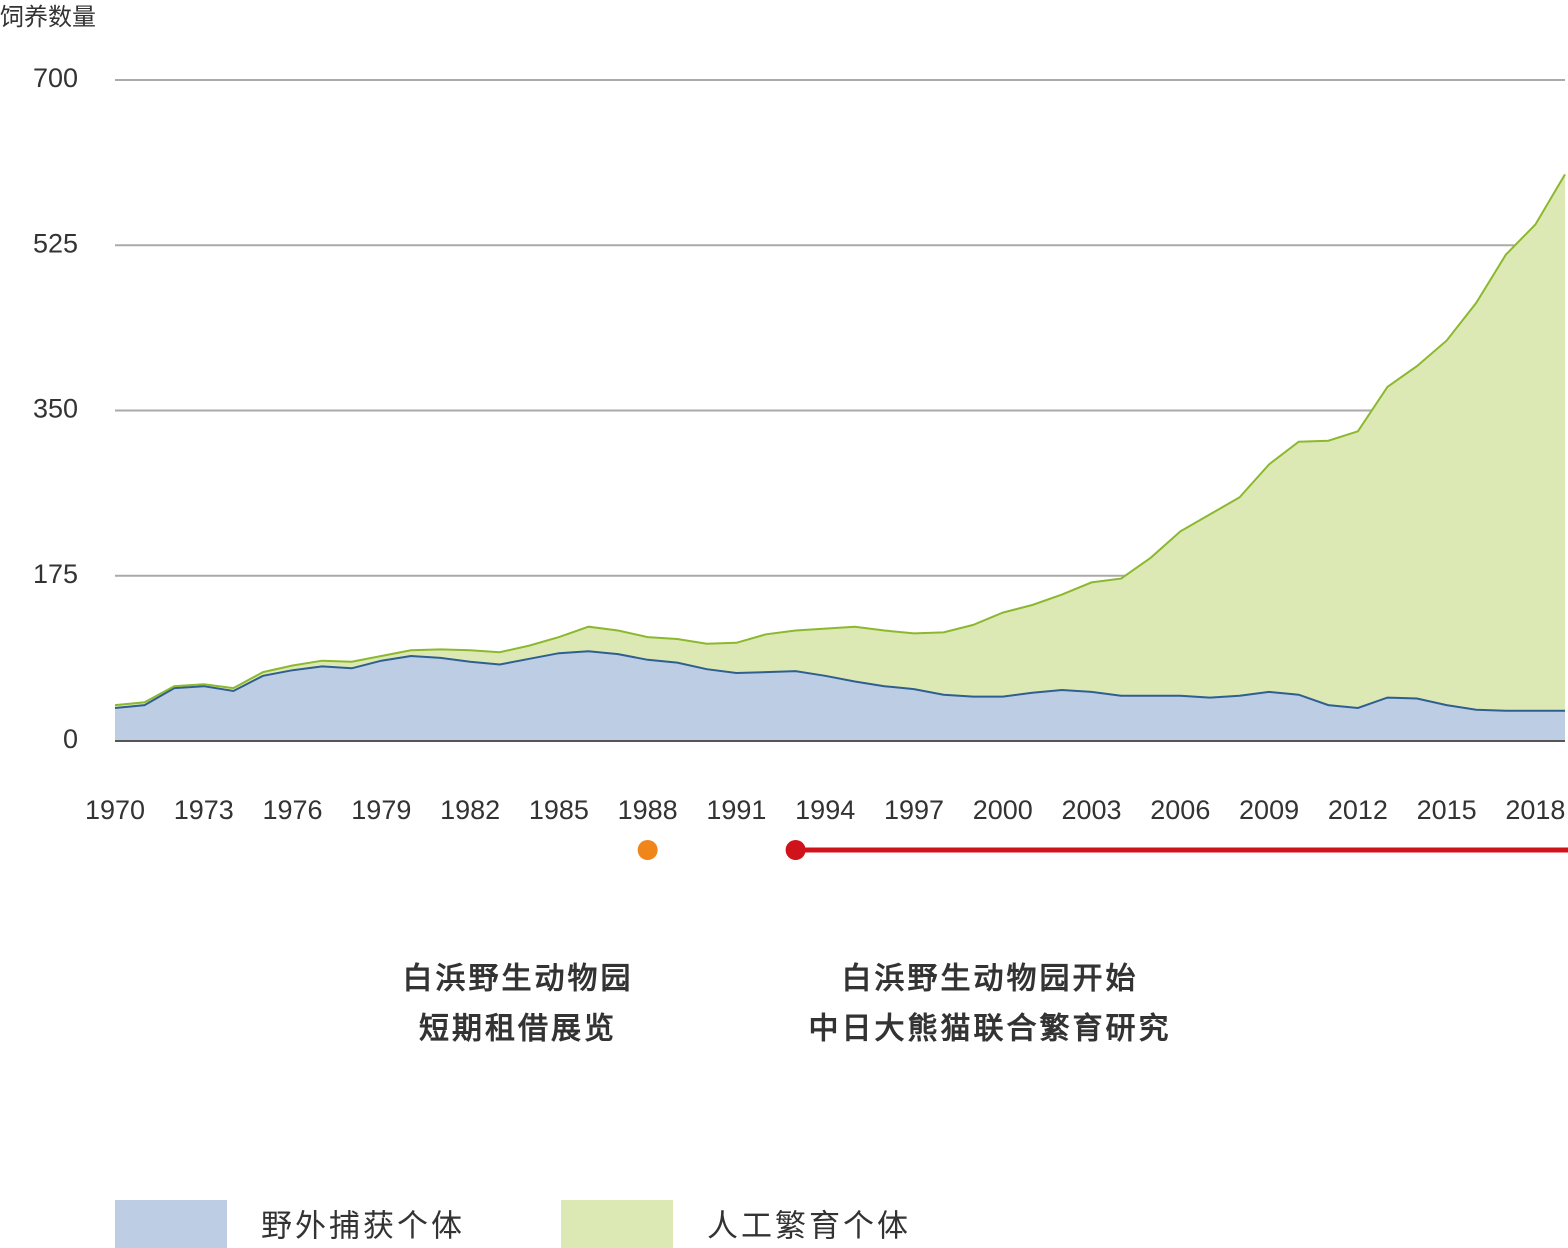 The image size is (1568, 1248). Describe the element at coordinates (55, 243) in the screenshot. I see `y-tick-label: 525` at that location.